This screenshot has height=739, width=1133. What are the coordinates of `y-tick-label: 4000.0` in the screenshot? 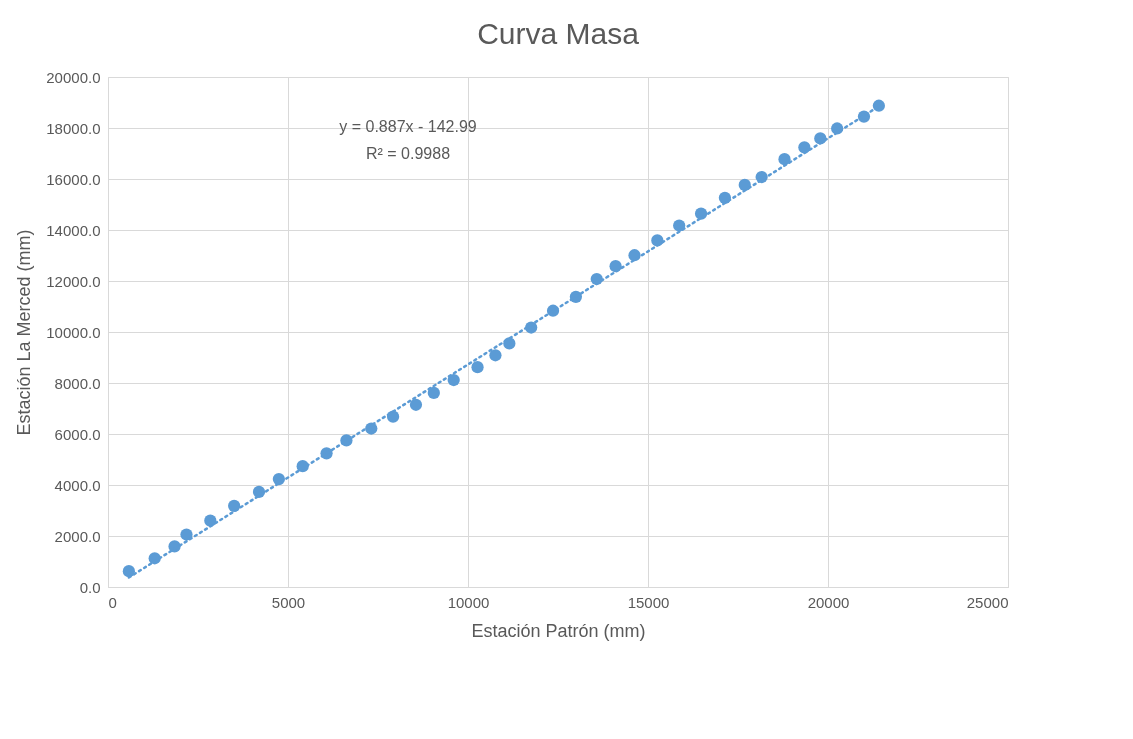 It's located at (77, 485).